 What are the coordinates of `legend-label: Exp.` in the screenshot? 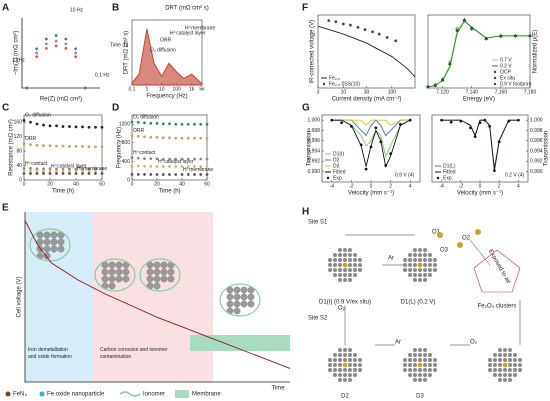 It's located at (338, 178).